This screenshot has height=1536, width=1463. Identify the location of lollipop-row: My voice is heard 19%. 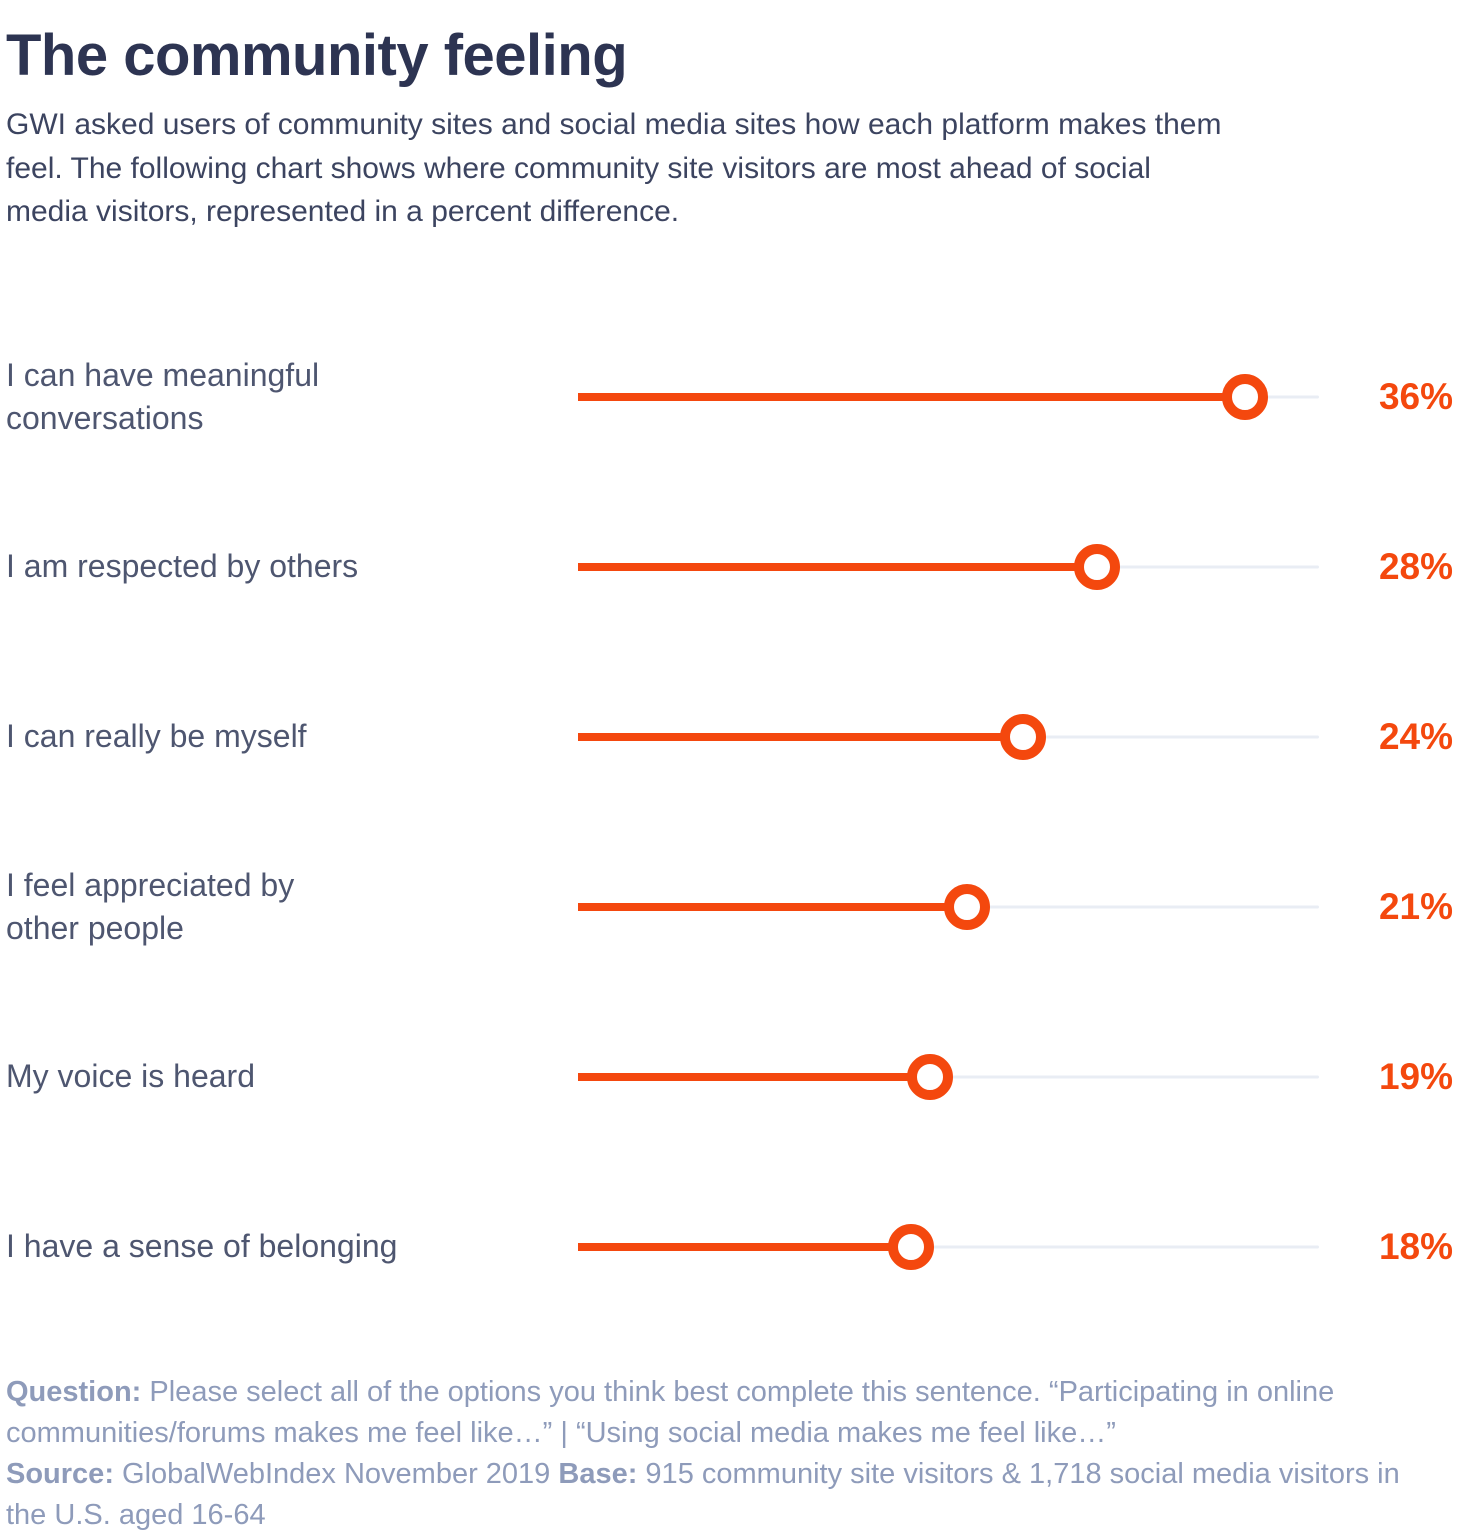
(730, 1077).